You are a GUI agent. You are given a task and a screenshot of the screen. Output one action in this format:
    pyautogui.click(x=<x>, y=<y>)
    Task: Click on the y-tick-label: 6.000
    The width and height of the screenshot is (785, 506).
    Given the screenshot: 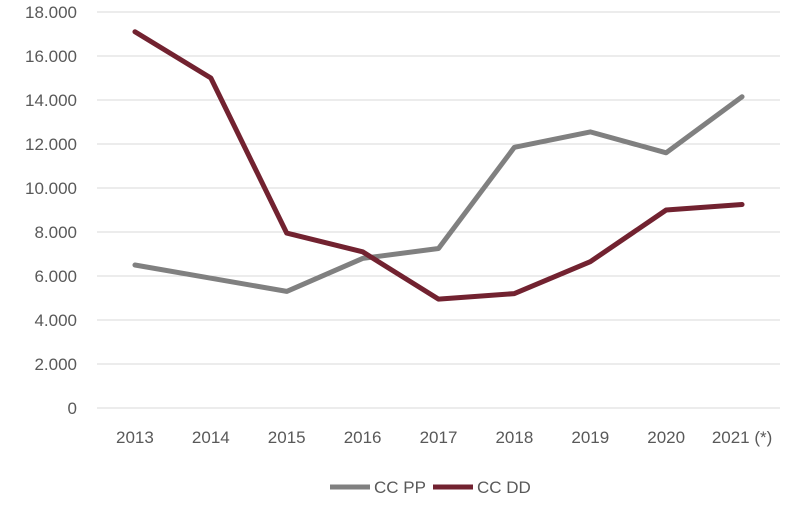 What is the action you would take?
    pyautogui.click(x=55, y=276)
    